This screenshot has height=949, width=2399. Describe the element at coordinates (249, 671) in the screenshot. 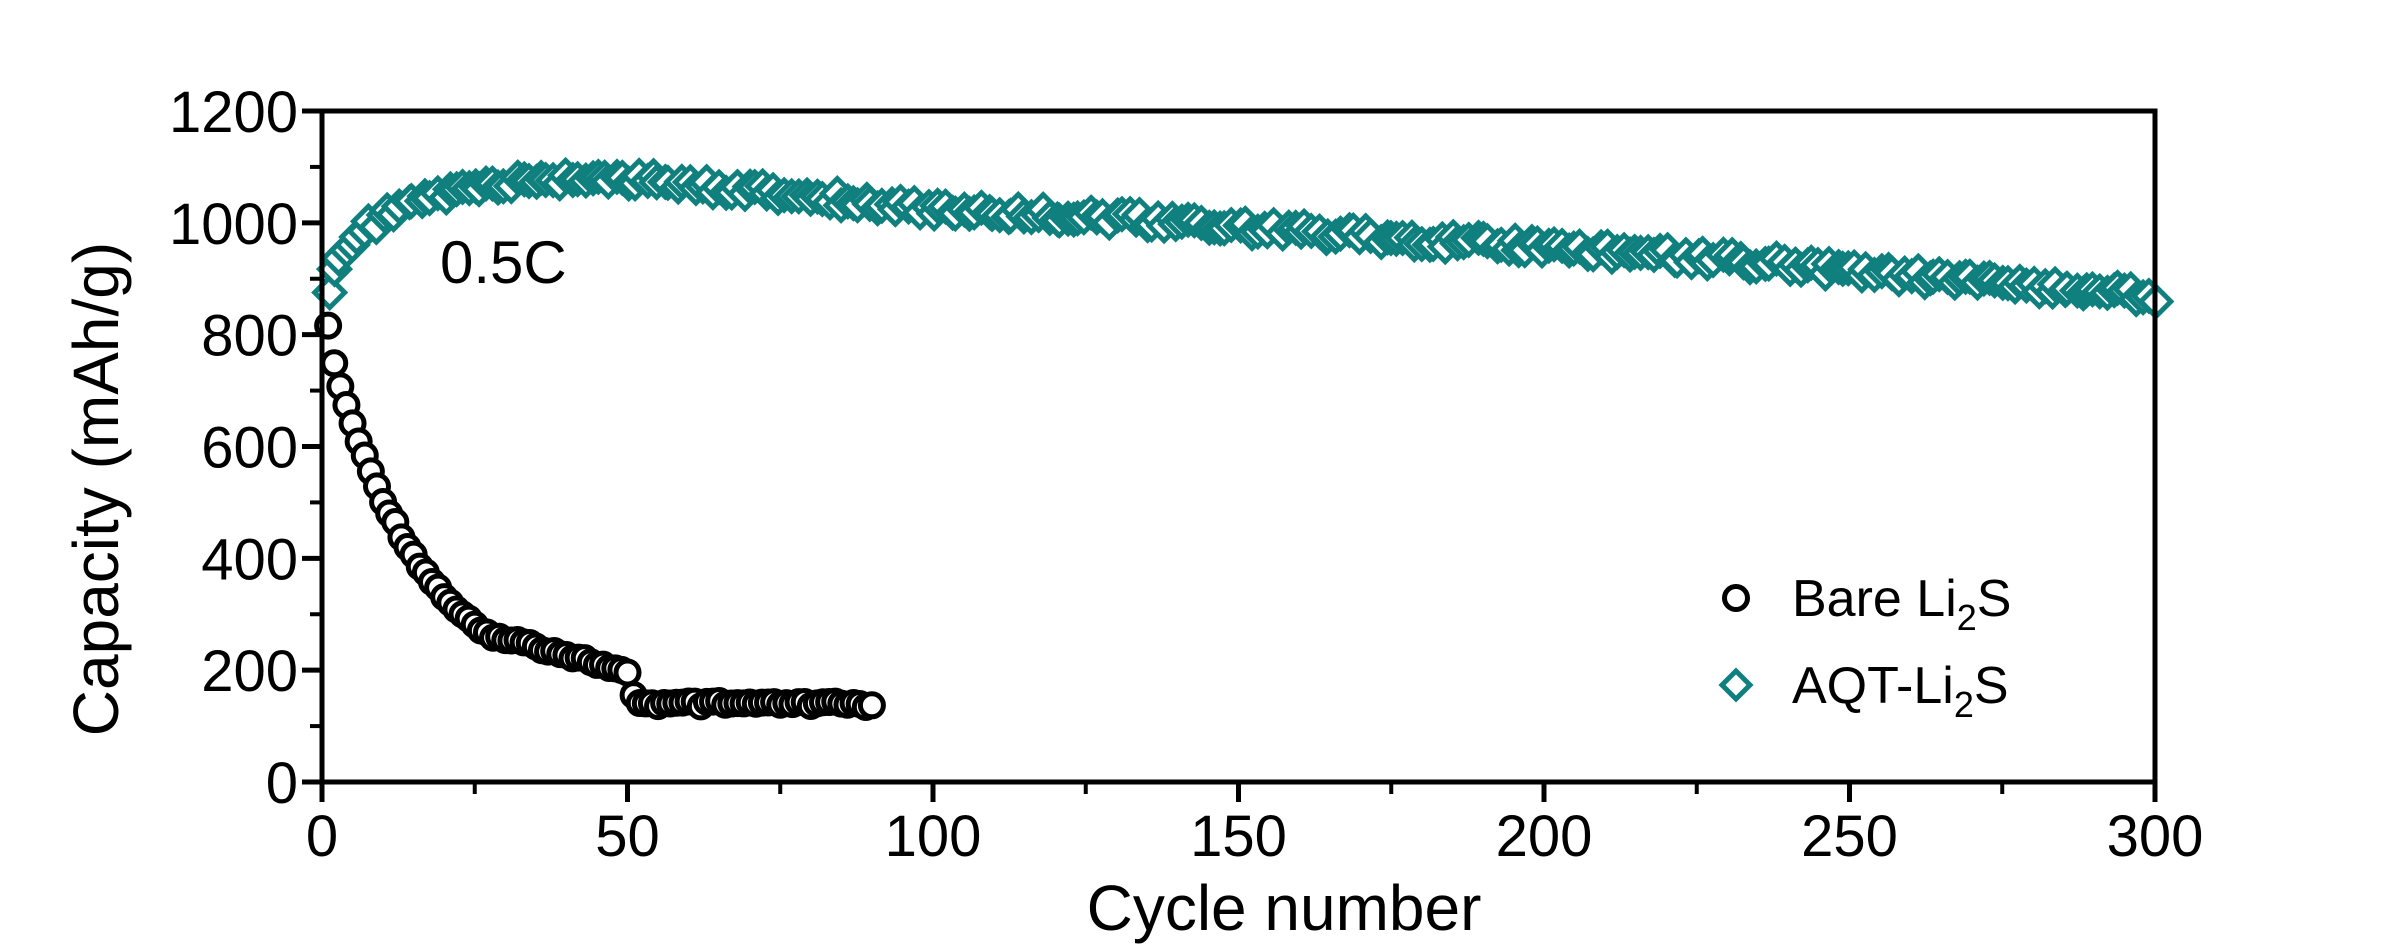

I see `y-tick-label: 200` at that location.